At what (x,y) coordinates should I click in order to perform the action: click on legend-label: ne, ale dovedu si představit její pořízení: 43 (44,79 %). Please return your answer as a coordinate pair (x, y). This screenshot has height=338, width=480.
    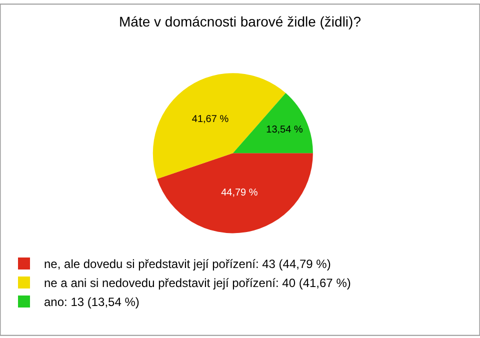
    Looking at the image, I should click on (187, 264).